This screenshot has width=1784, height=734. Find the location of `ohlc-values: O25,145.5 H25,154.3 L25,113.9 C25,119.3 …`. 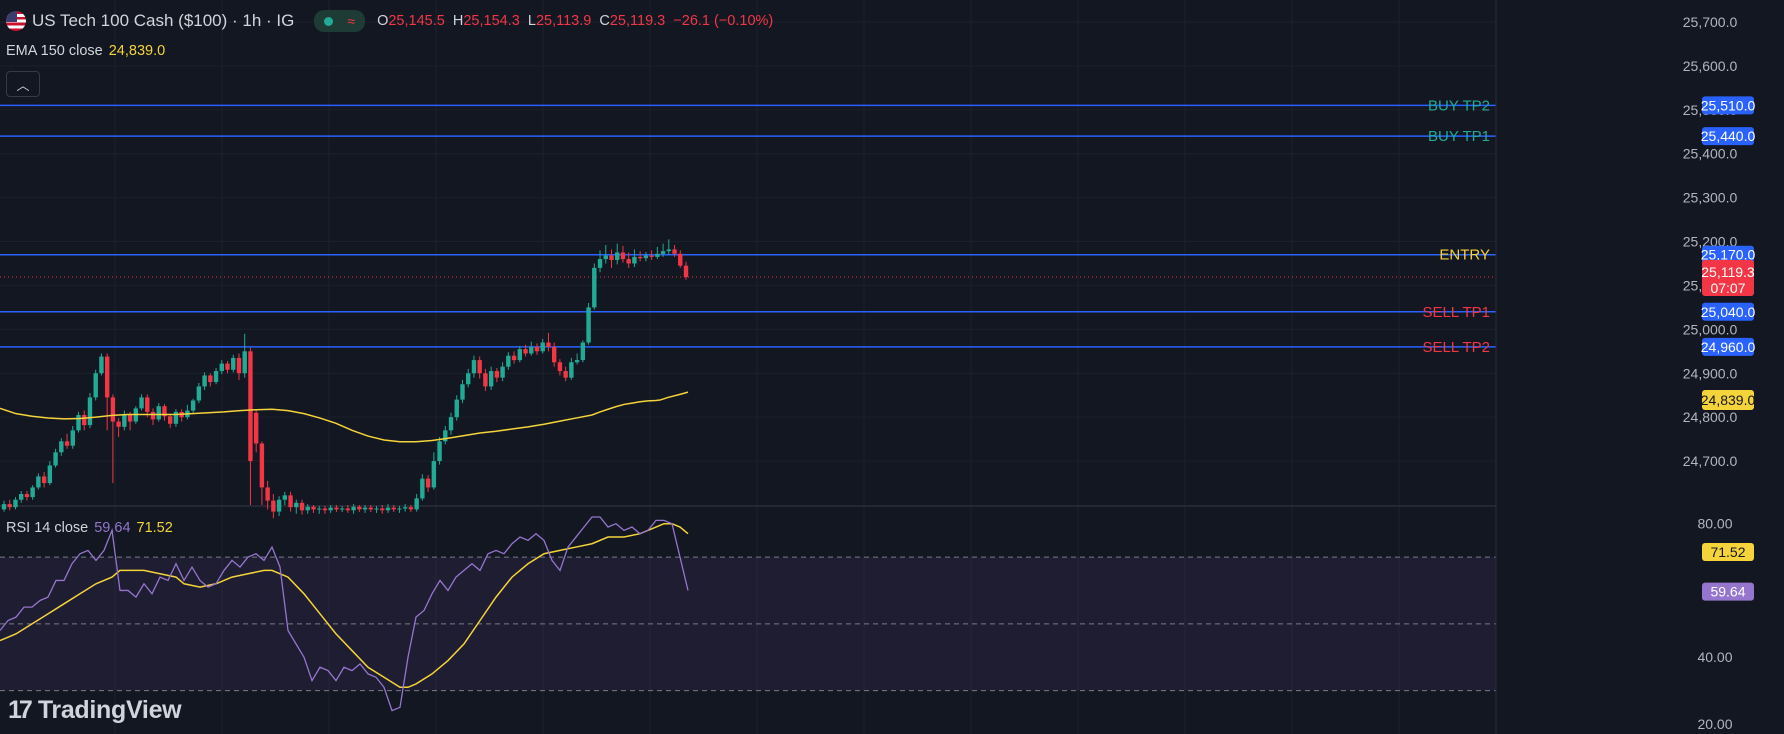

ohlc-values: O25,145.5 H25,154.3 L25,113.9 C25,119.3 … is located at coordinates (575, 21).